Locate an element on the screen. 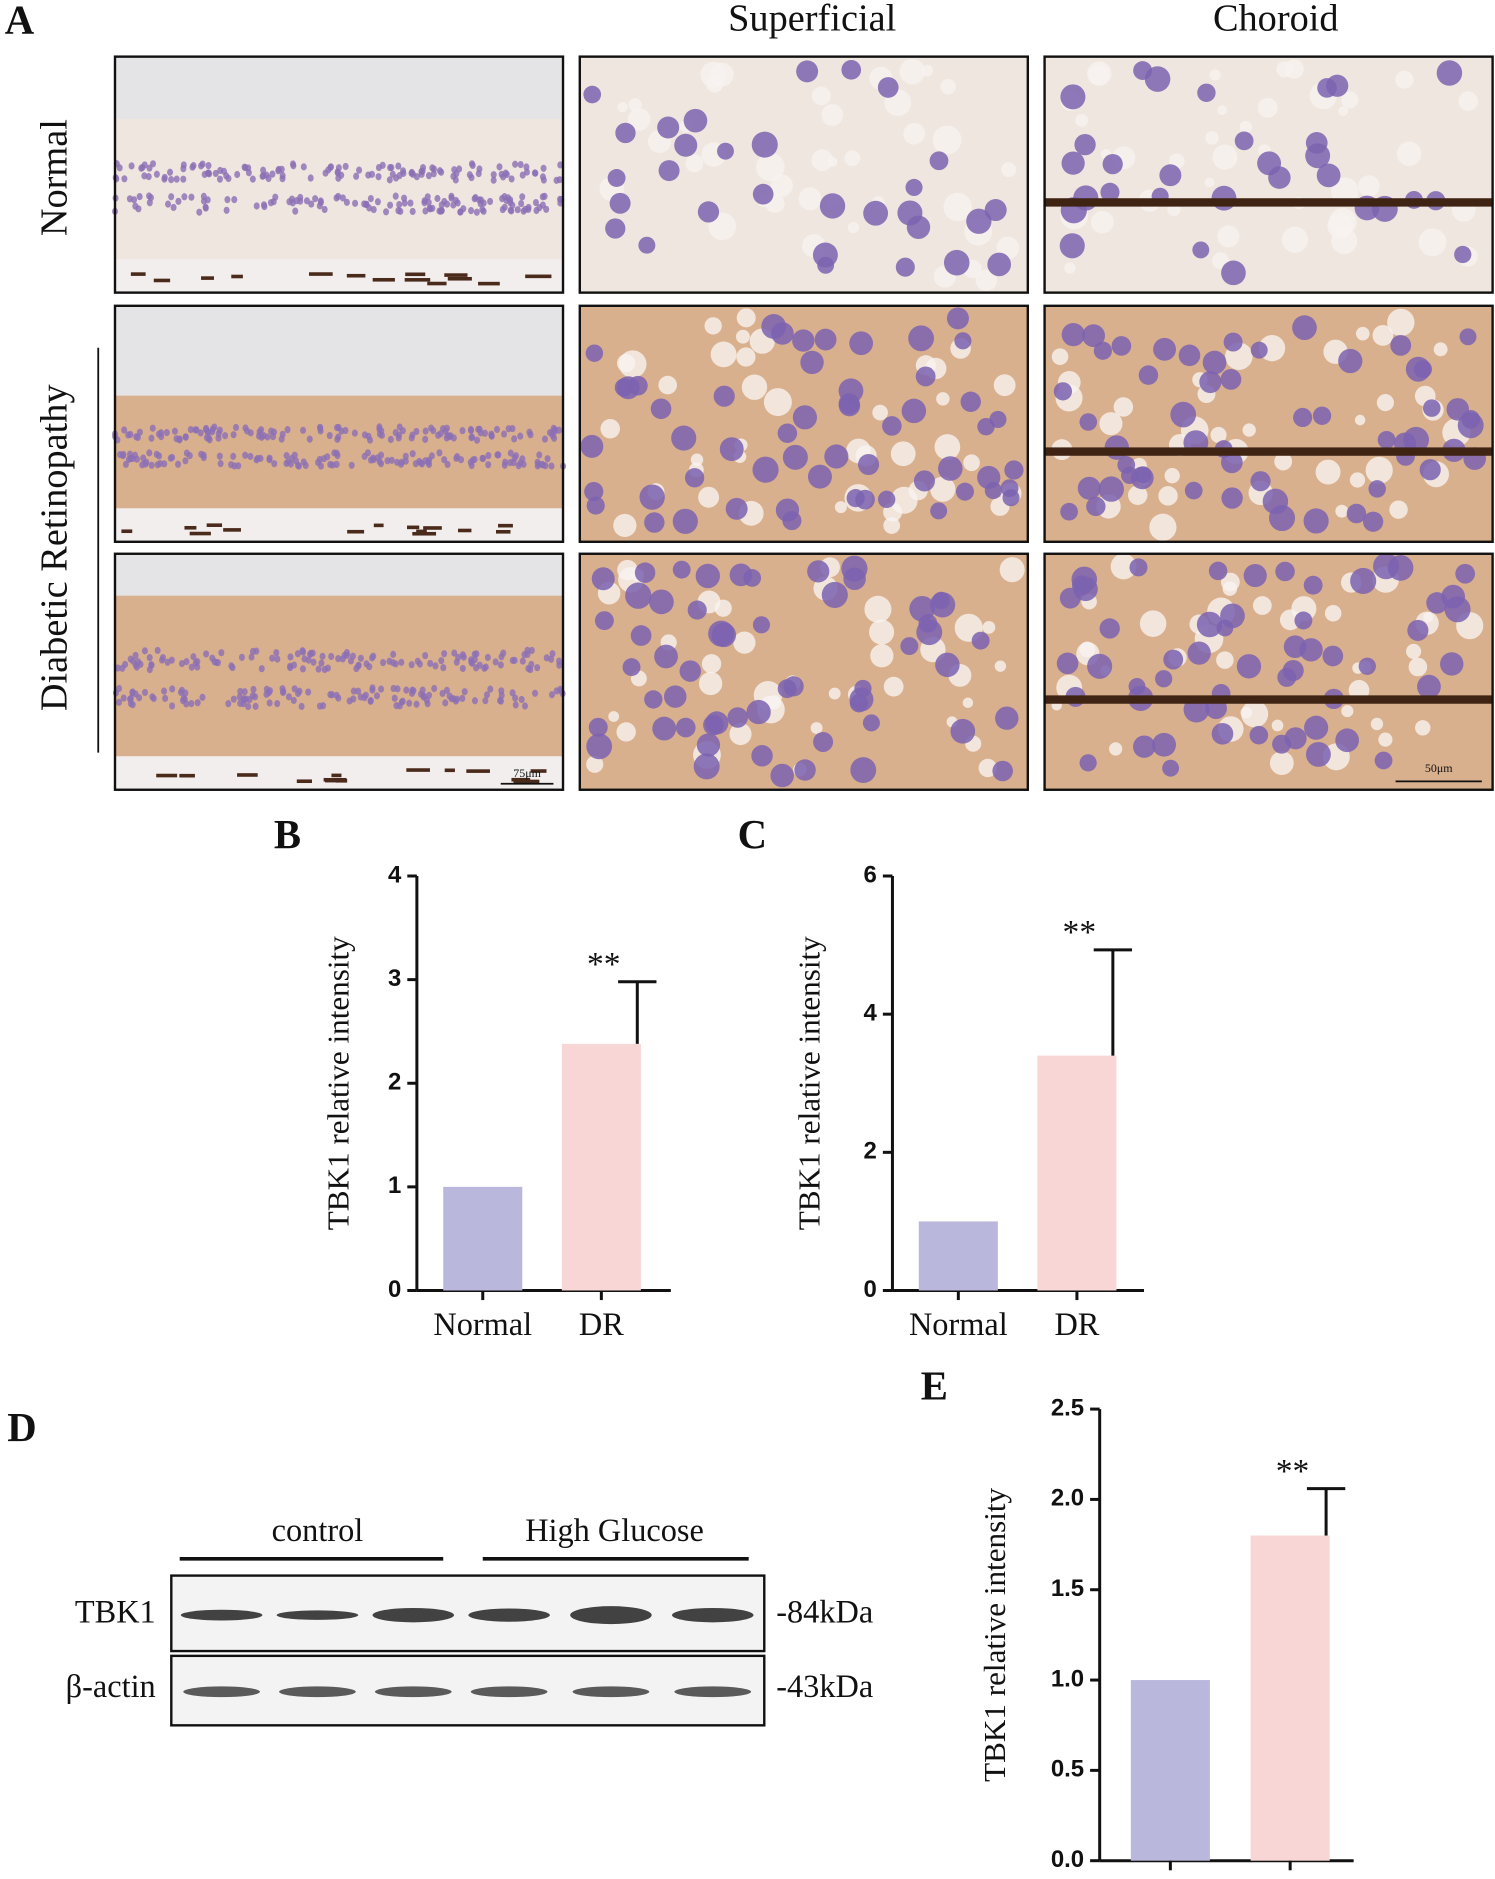 The image size is (1495, 1879). row-label: Diabetic Retinopathy is located at coordinates (54, 548).